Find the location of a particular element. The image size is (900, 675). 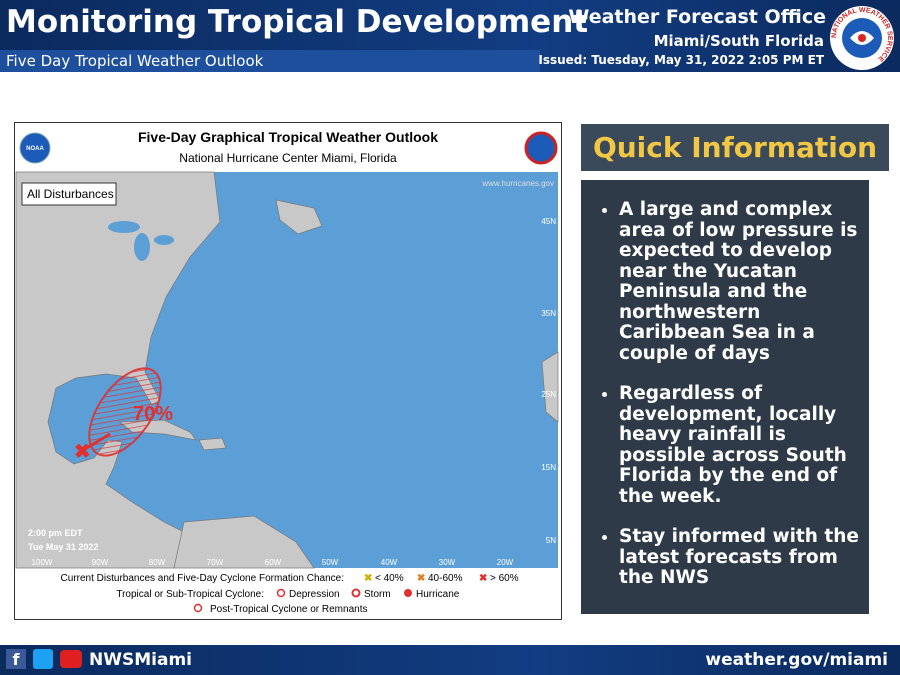

quick-info-title: Quick Information is located at coordinates (735, 147).